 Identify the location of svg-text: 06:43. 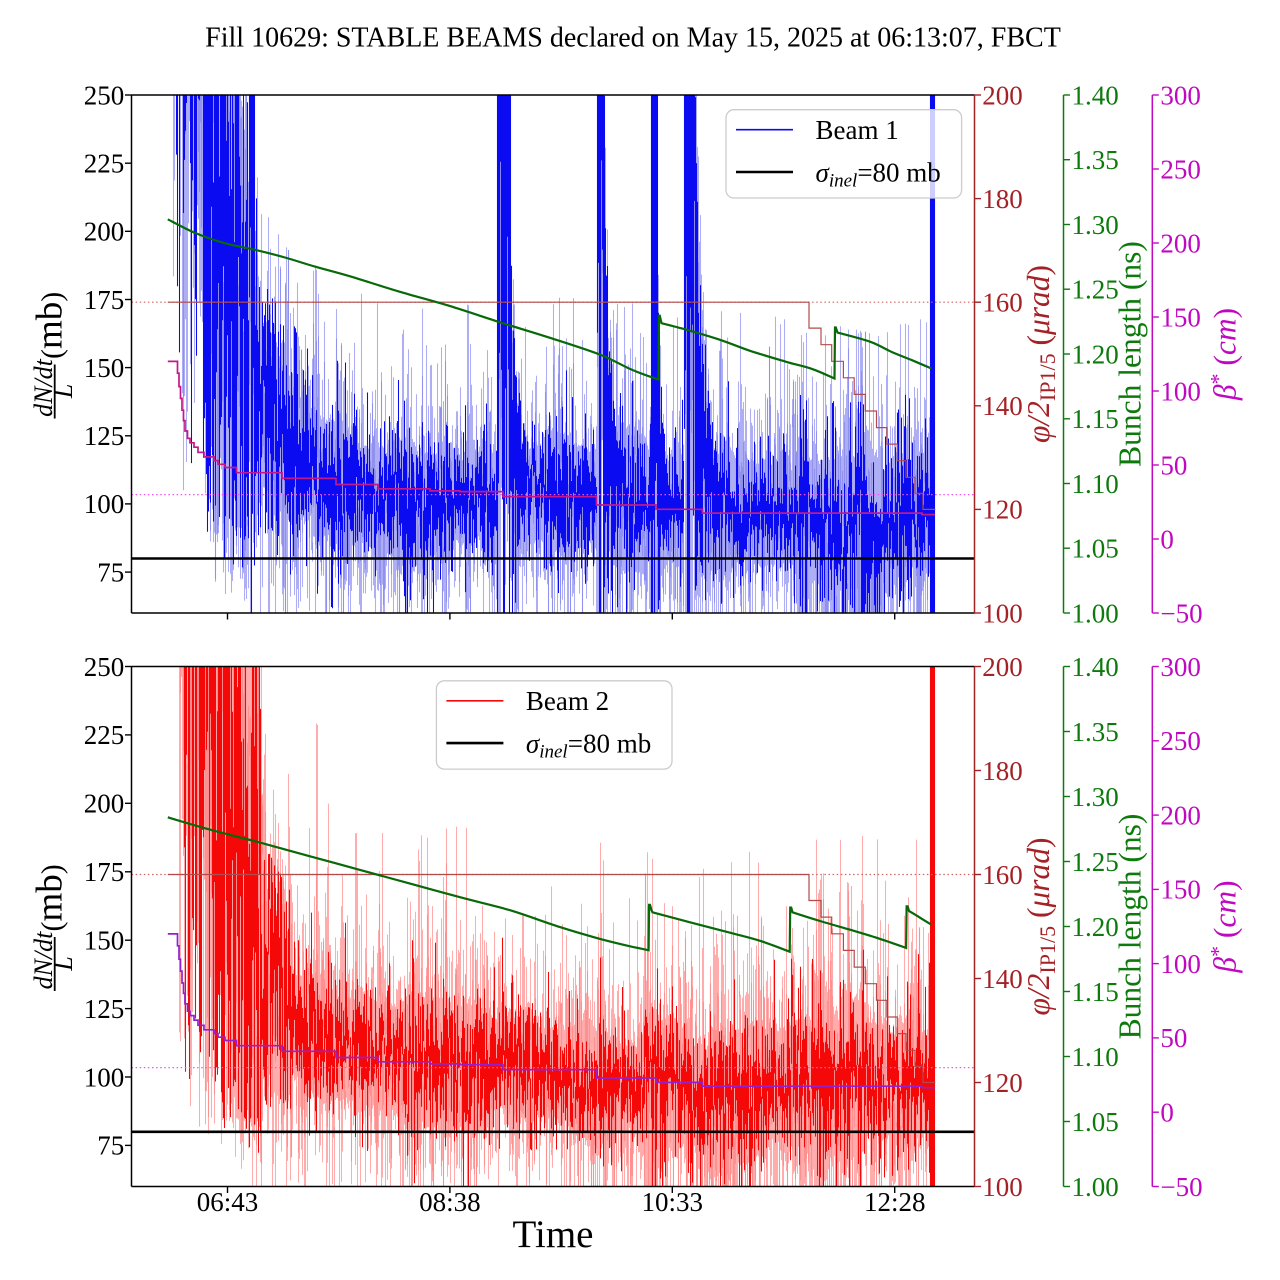
(228, 1202).